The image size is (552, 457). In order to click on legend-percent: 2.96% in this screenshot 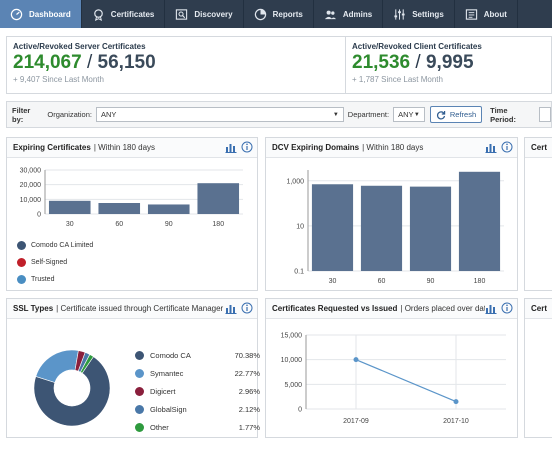, I will do `click(249, 391)`.